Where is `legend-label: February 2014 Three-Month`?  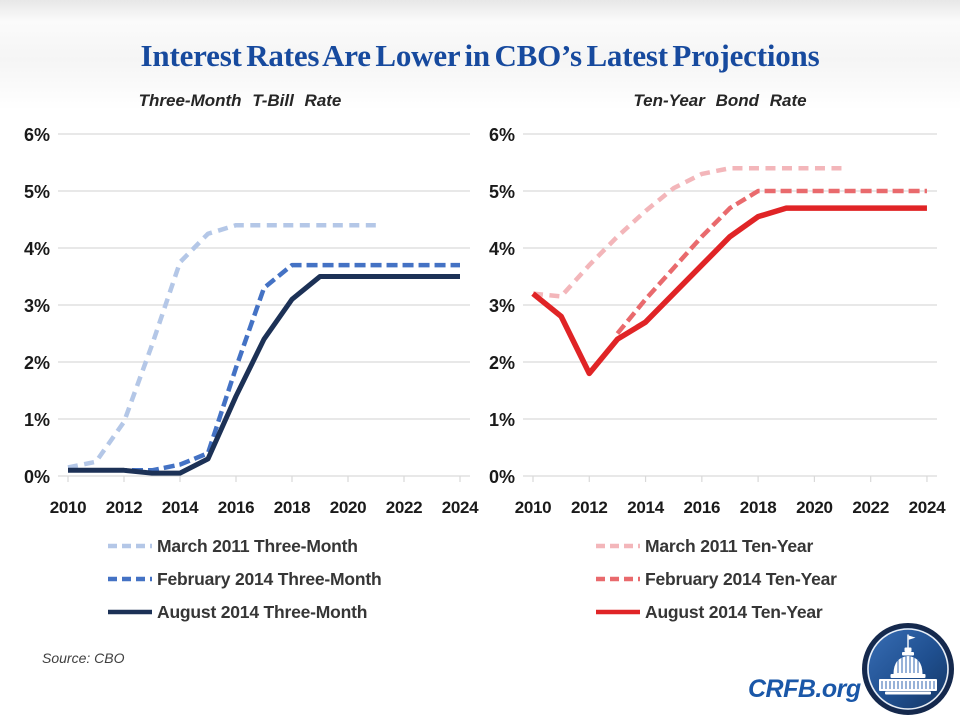 legend-label: February 2014 Three-Month is located at coordinates (269, 579).